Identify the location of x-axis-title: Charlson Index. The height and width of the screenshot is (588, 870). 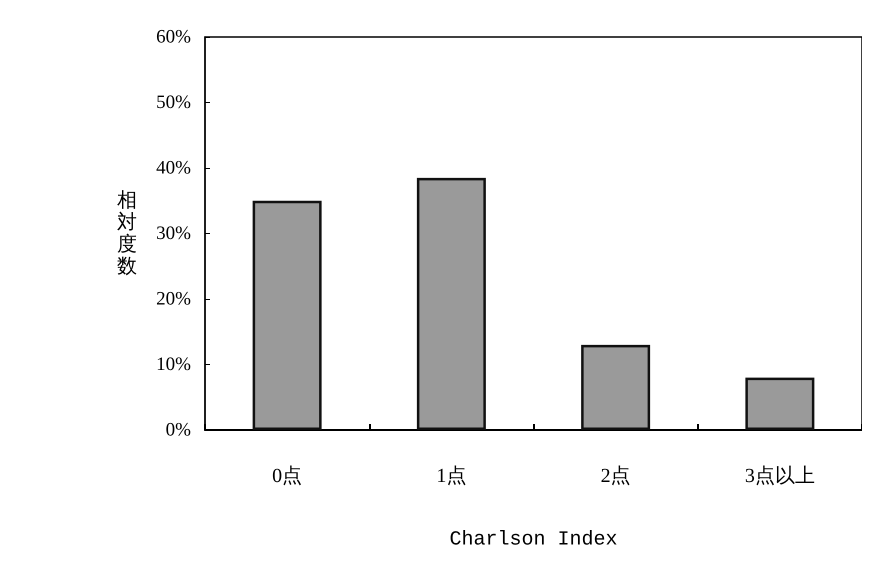
(533, 540).